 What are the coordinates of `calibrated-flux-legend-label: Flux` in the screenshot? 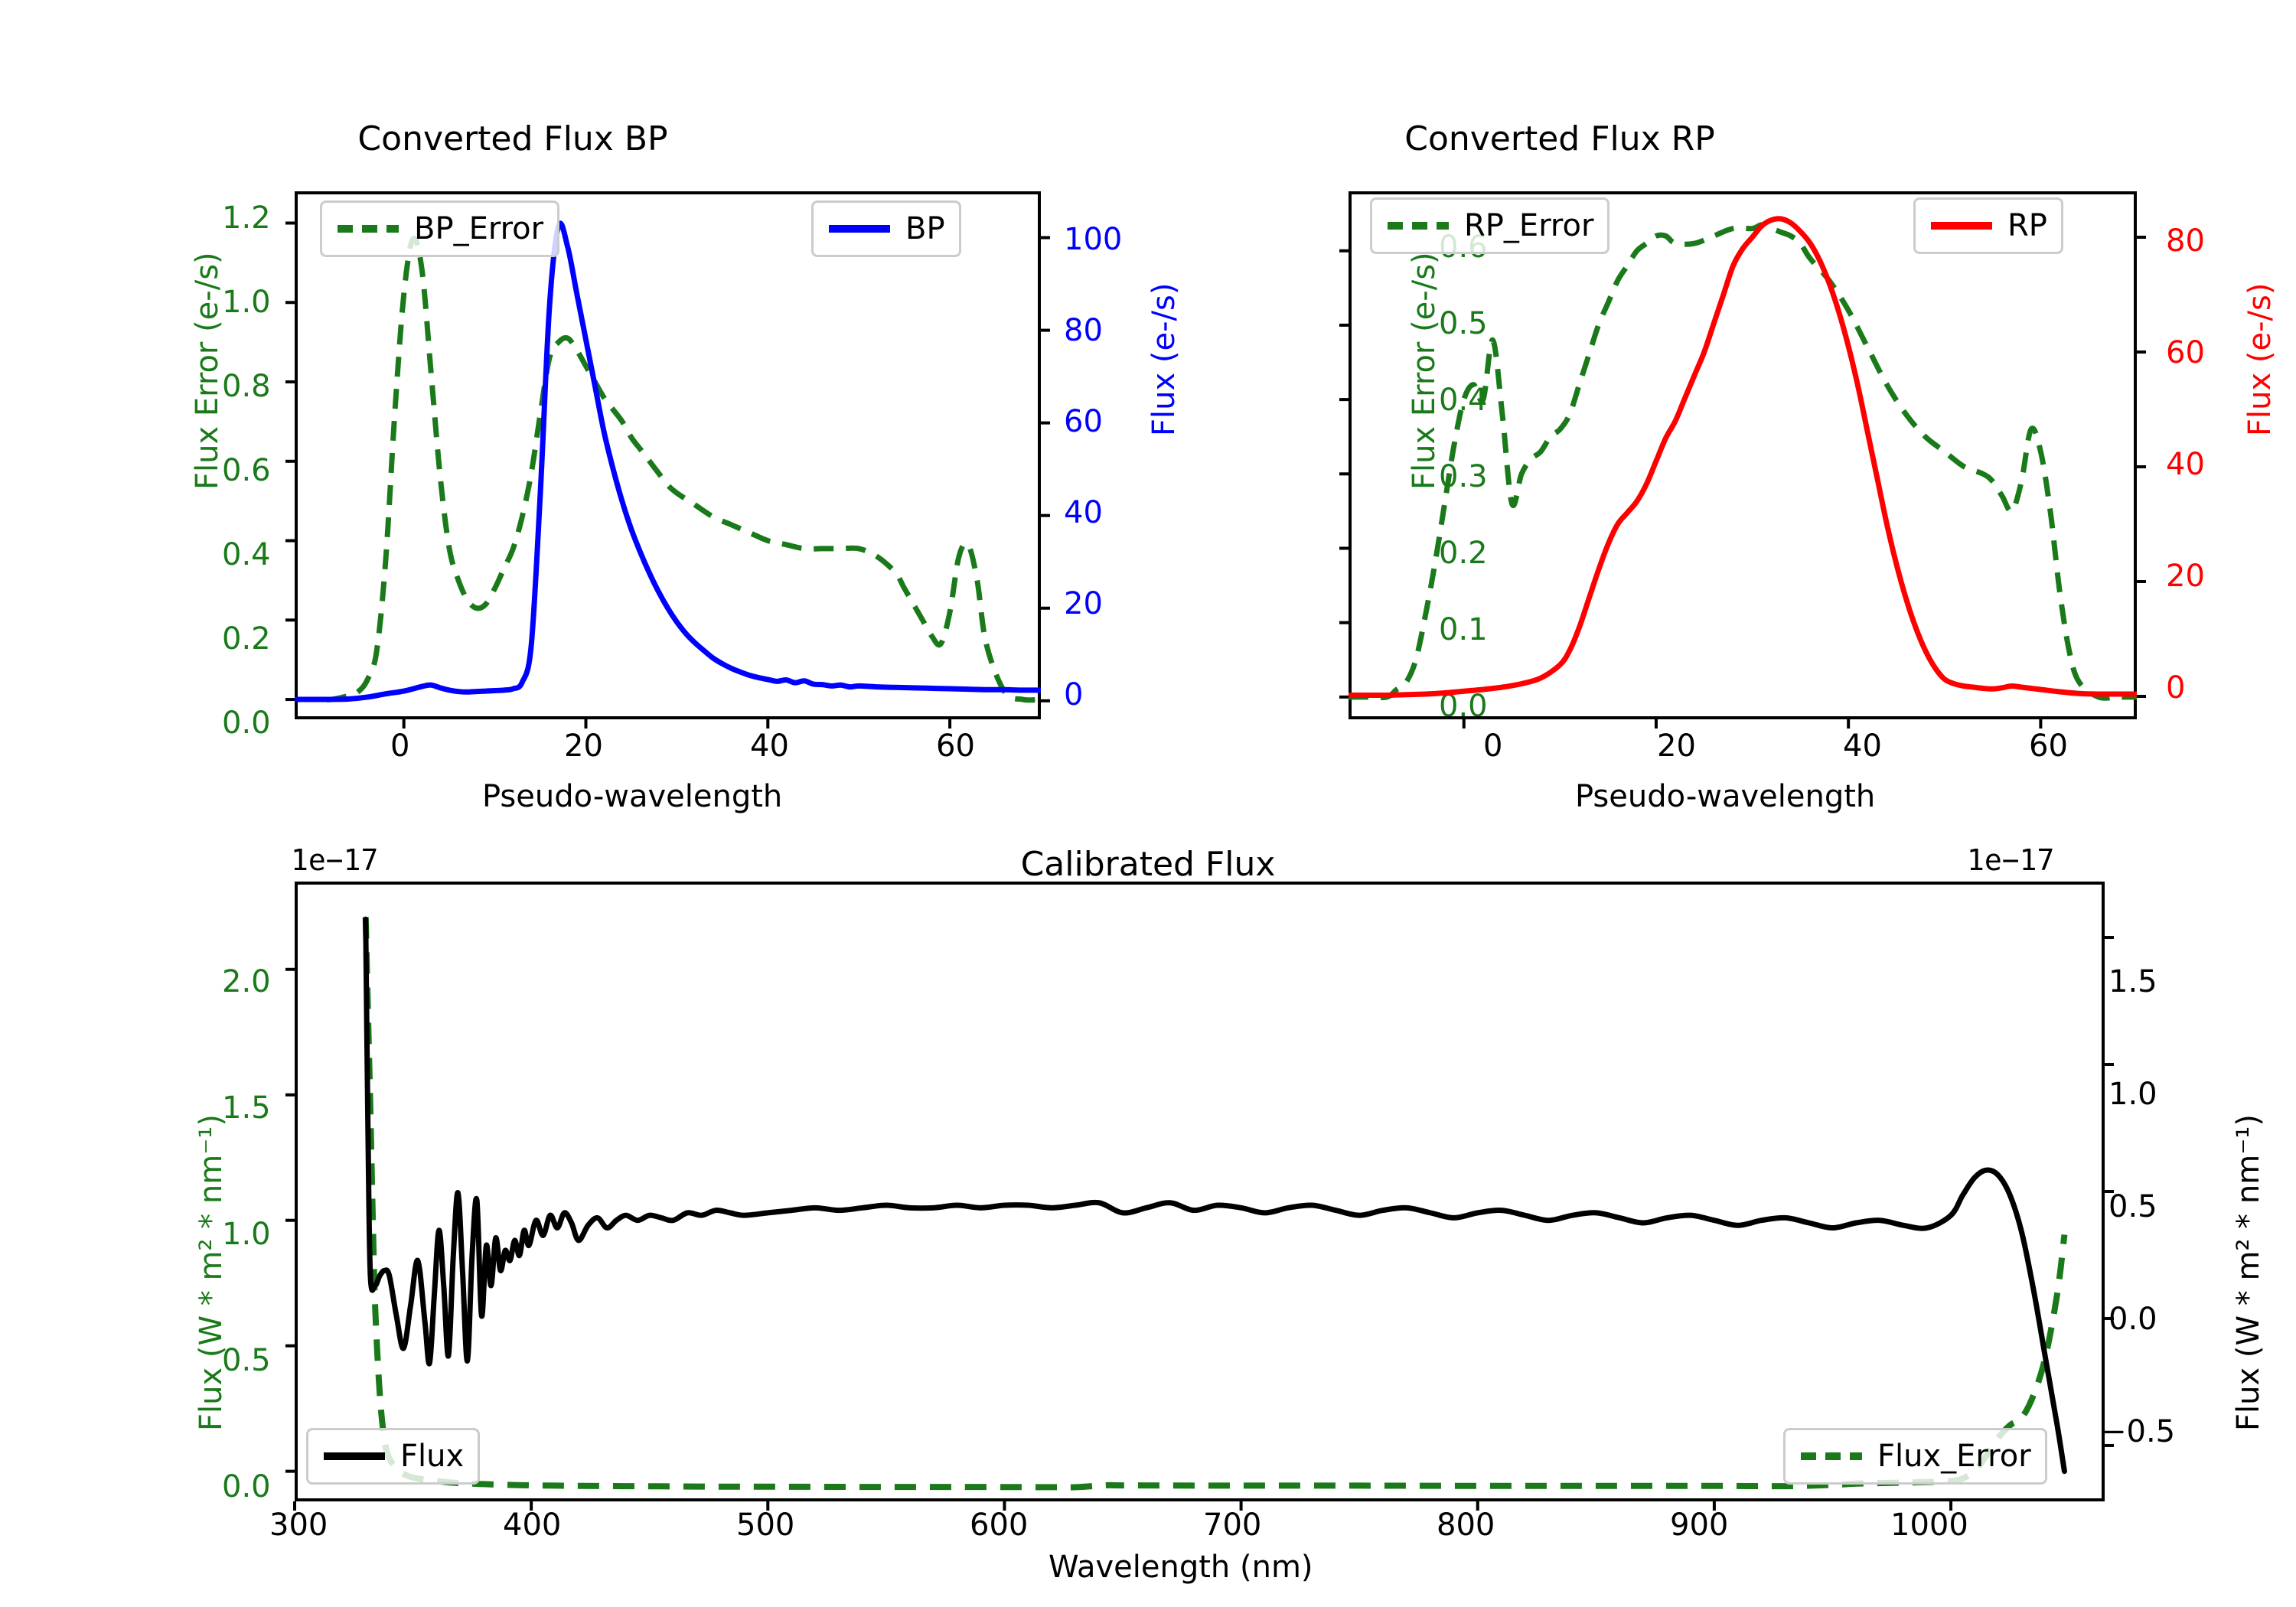 It's located at (432, 1456).